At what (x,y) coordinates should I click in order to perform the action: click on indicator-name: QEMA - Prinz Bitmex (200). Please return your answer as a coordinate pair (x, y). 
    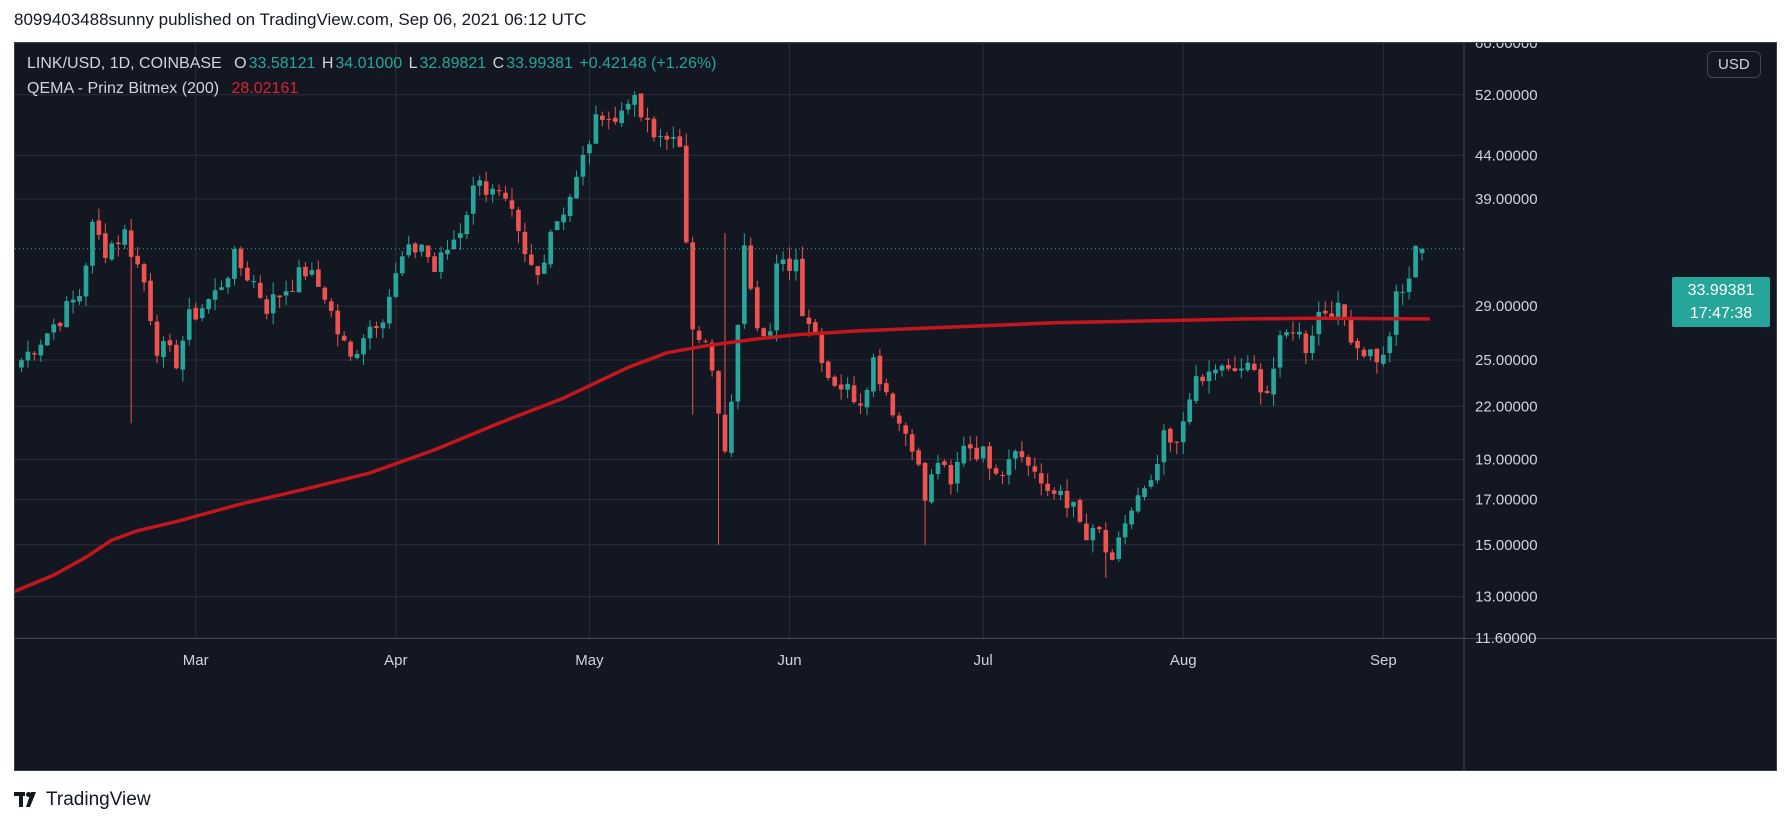
    Looking at the image, I should click on (123, 88).